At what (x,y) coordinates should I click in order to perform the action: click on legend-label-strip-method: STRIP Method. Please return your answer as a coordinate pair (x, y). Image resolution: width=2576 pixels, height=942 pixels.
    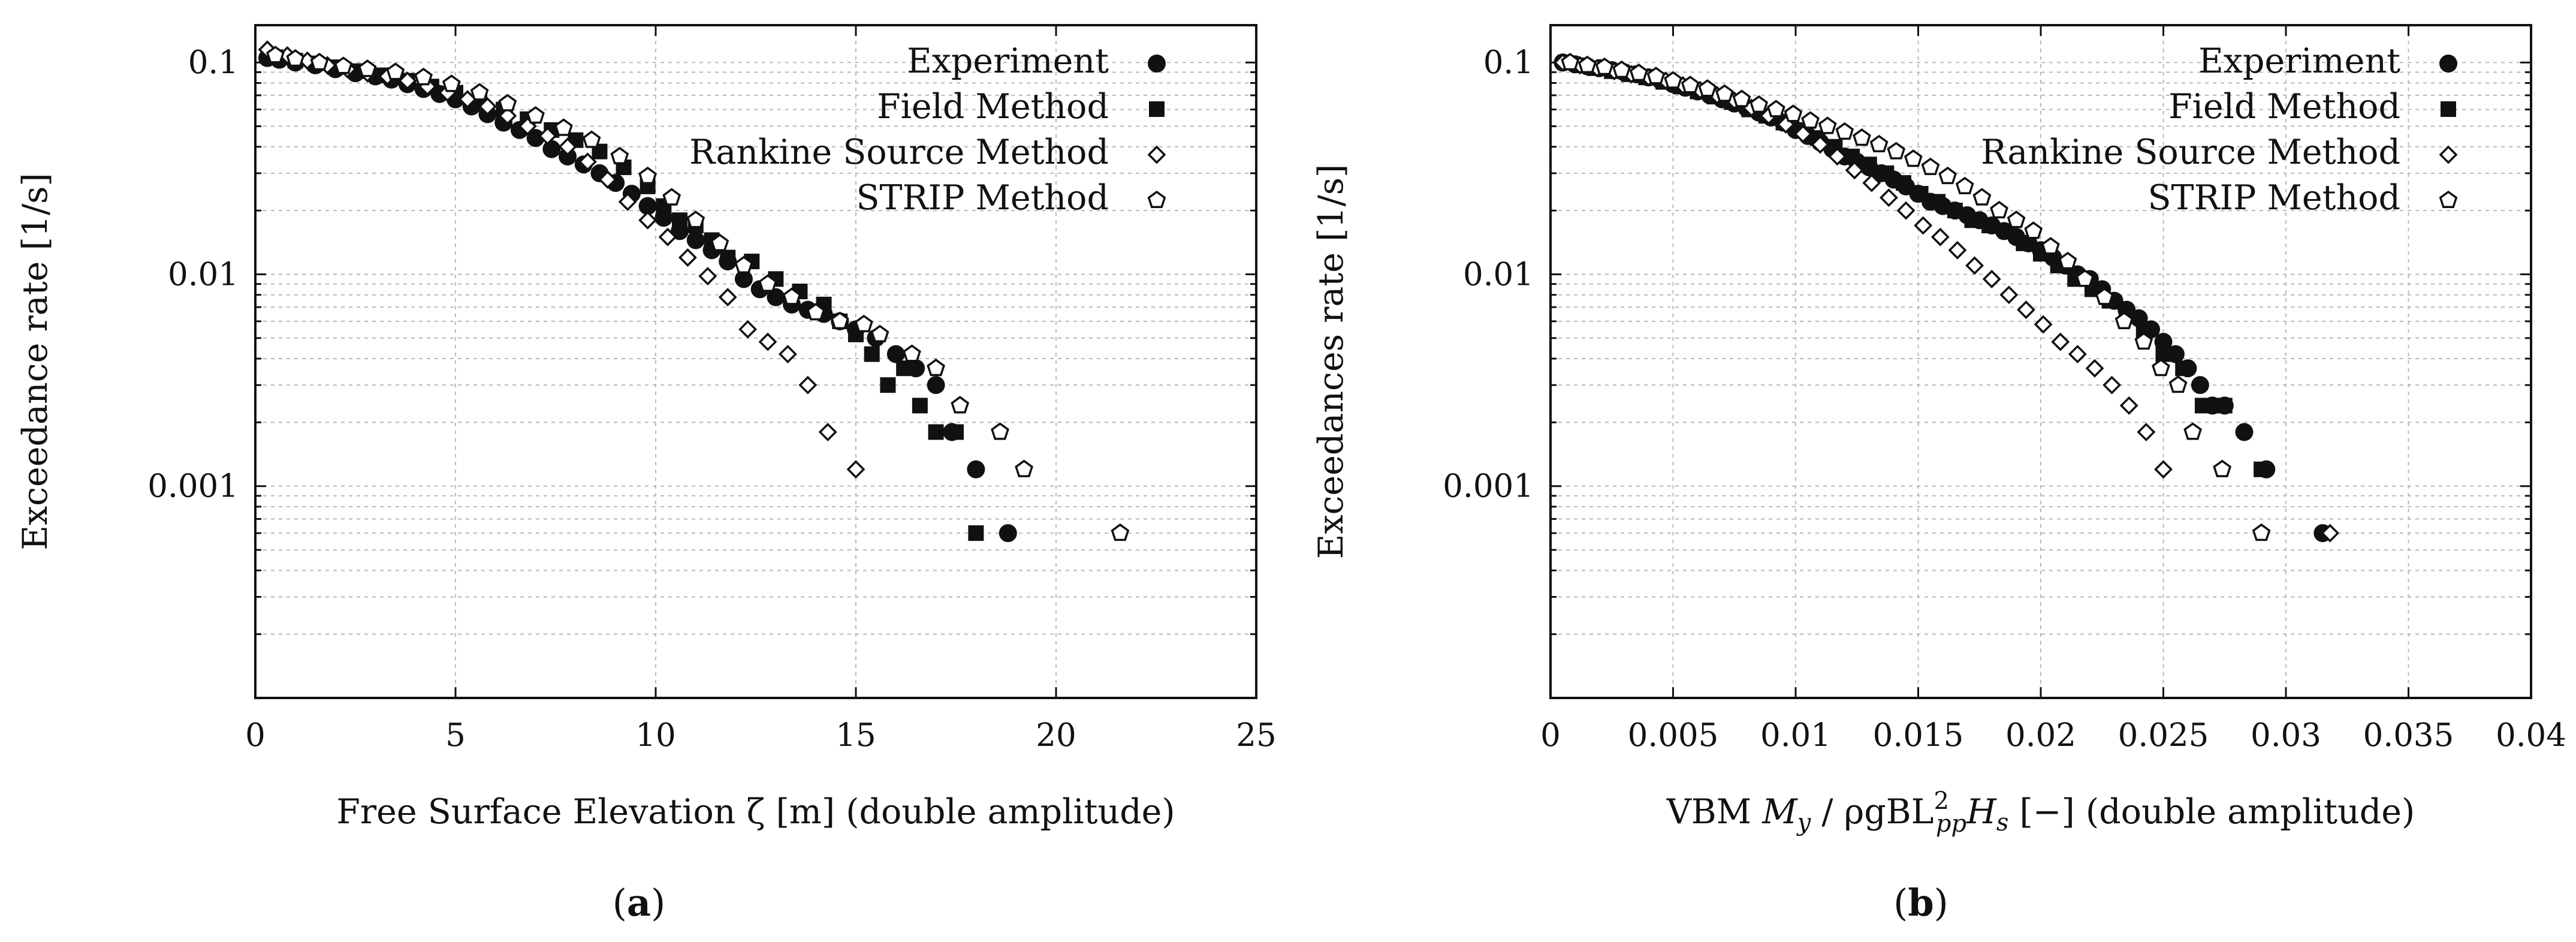
    Looking at the image, I should click on (982, 198).